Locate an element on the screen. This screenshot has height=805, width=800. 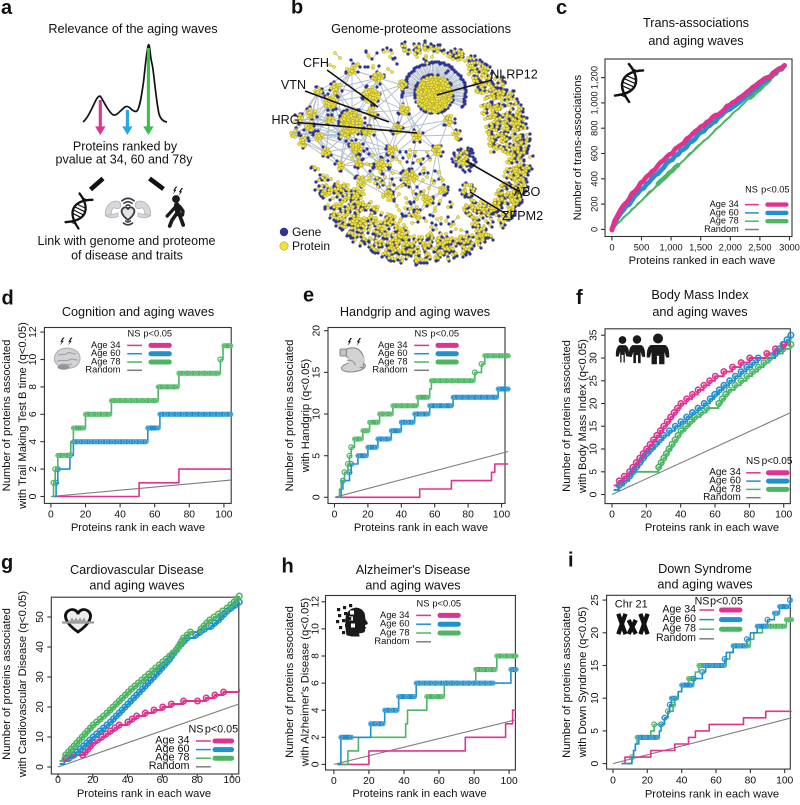
svg-text: Proteins ranked by is located at coordinates (125, 147).